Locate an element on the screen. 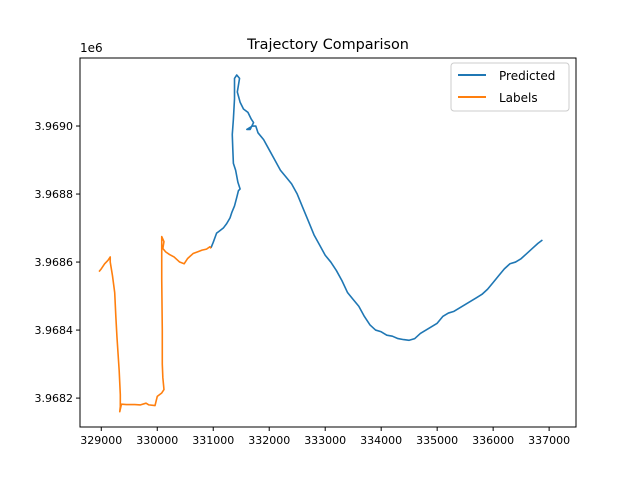  x-tick-label: 329000 is located at coordinates (101, 440).